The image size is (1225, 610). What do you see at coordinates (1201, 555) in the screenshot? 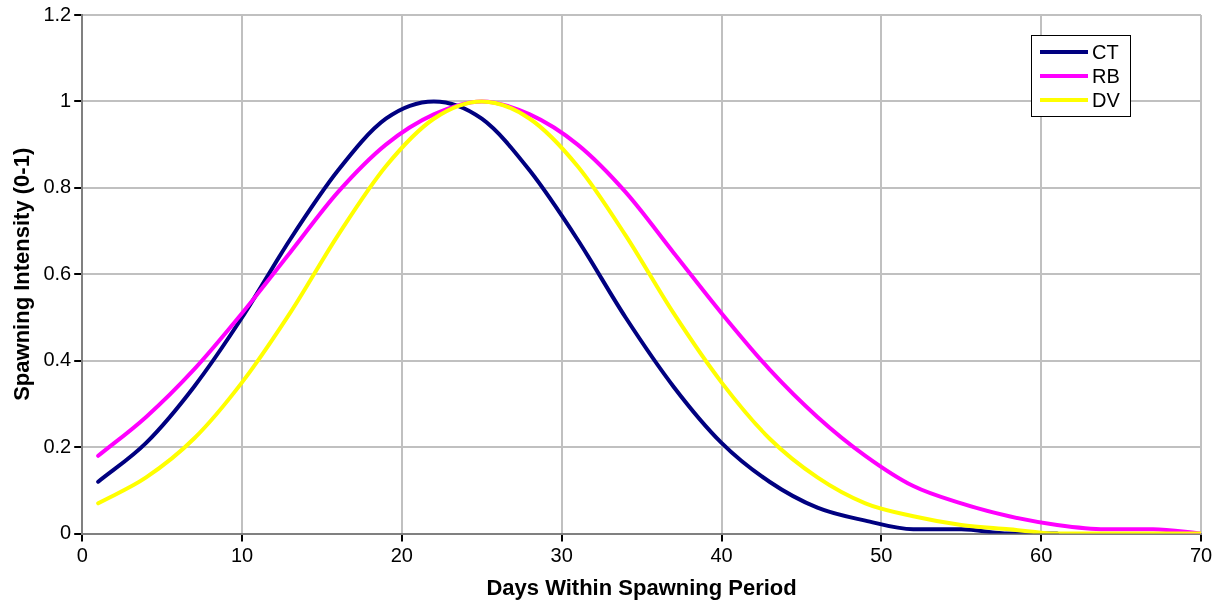
I see `x-tick-label: 70` at bounding box center [1201, 555].